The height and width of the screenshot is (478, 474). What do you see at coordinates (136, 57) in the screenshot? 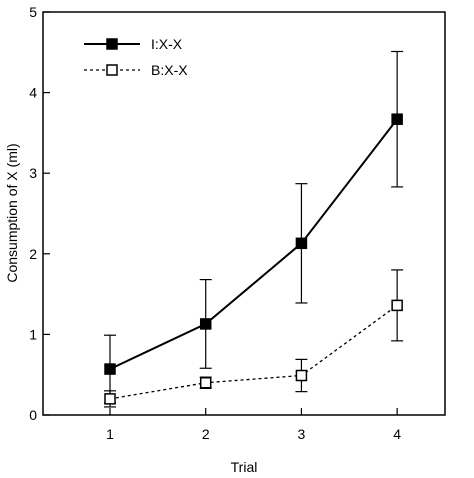
I see `legend: I:X-X B:X-X` at bounding box center [136, 57].